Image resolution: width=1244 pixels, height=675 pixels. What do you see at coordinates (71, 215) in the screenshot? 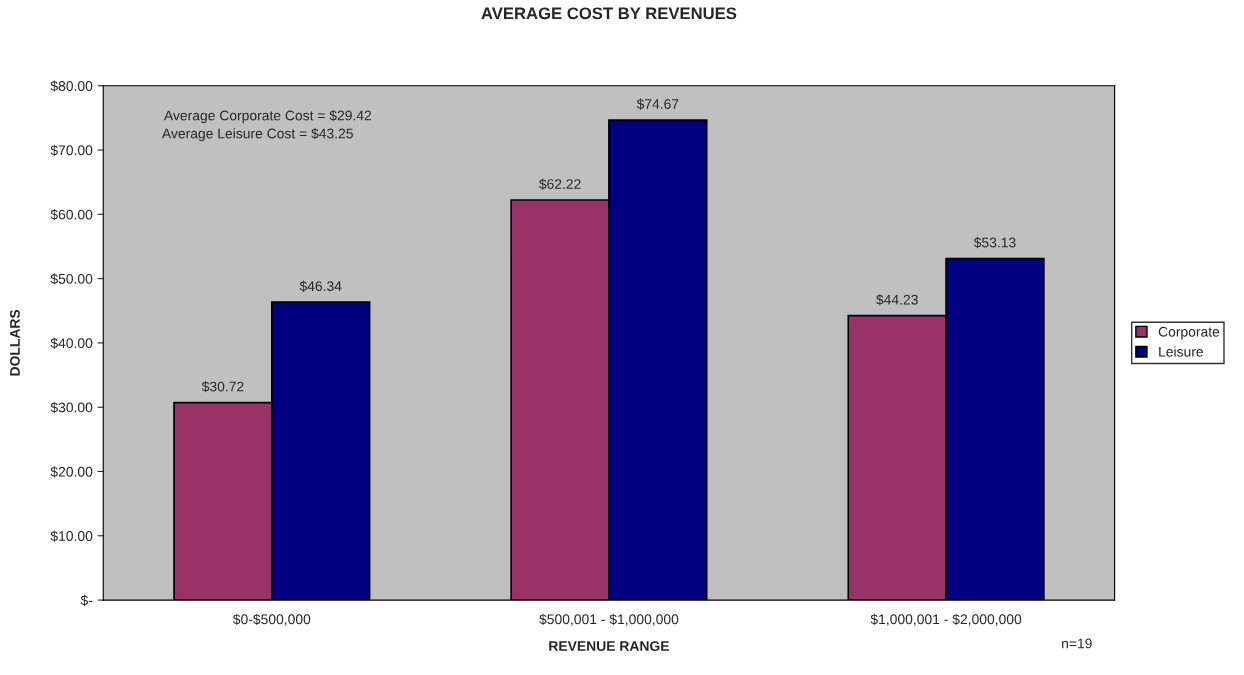
I see `y-tick-label: $60.00` at bounding box center [71, 215].